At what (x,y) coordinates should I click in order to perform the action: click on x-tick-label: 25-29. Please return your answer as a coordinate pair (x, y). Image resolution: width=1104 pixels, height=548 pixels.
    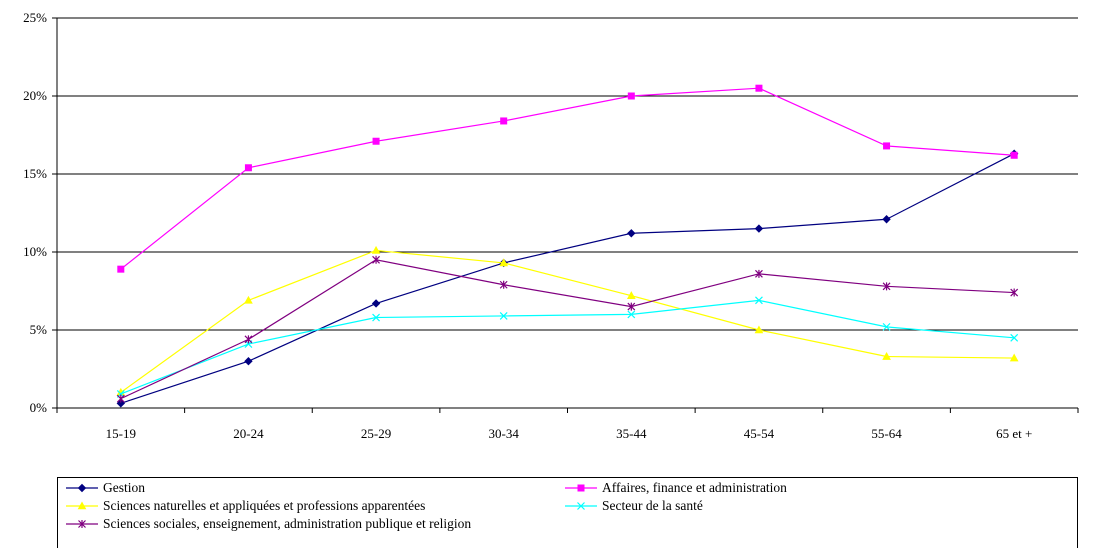
    Looking at the image, I should click on (376, 433).